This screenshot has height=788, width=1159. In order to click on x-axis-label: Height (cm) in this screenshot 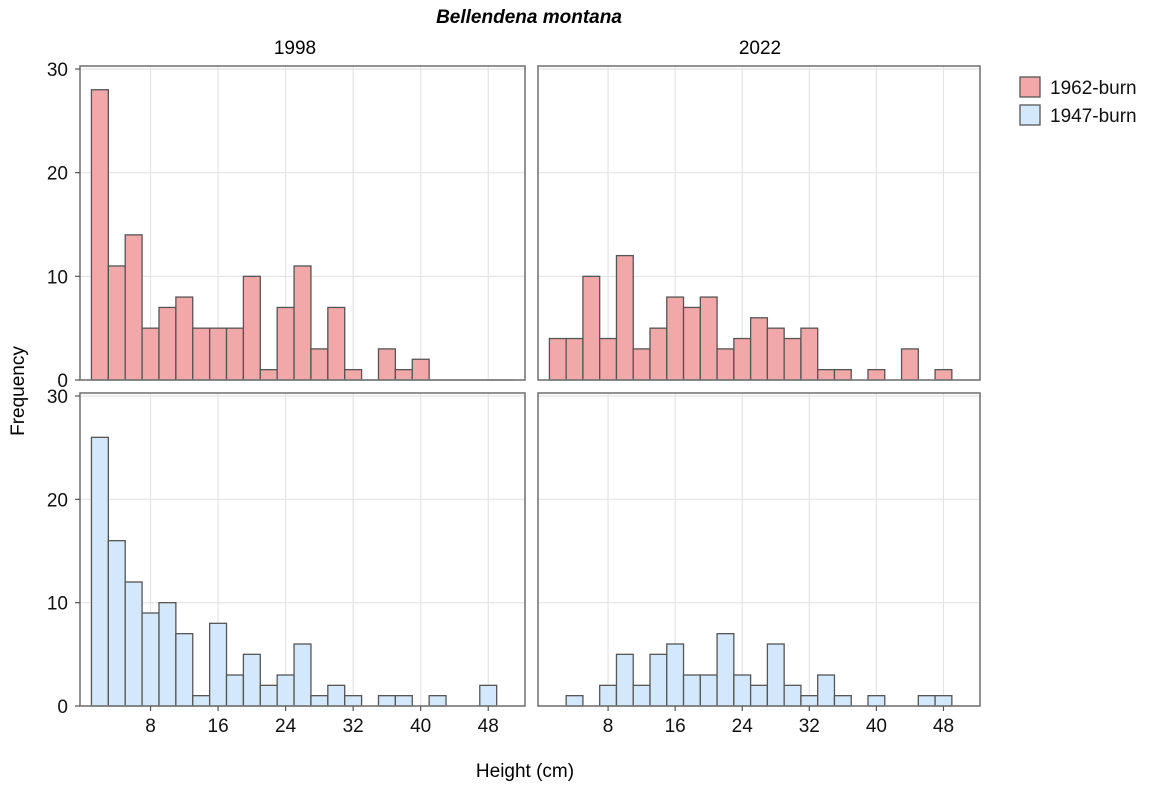, I will do `click(525, 771)`.